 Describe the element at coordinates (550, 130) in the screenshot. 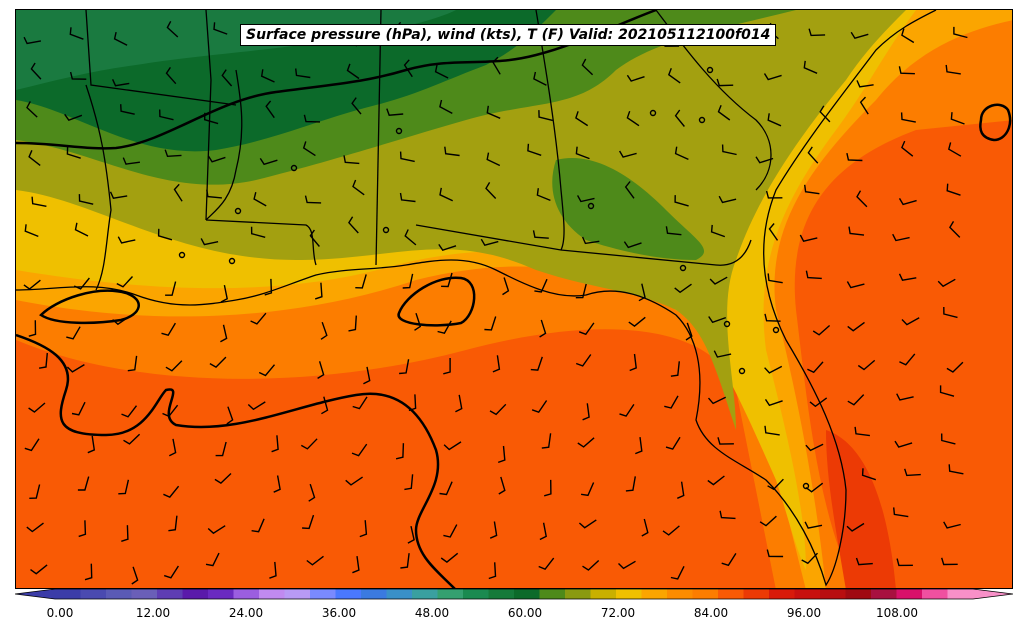

I see `border-al-ga` at that location.